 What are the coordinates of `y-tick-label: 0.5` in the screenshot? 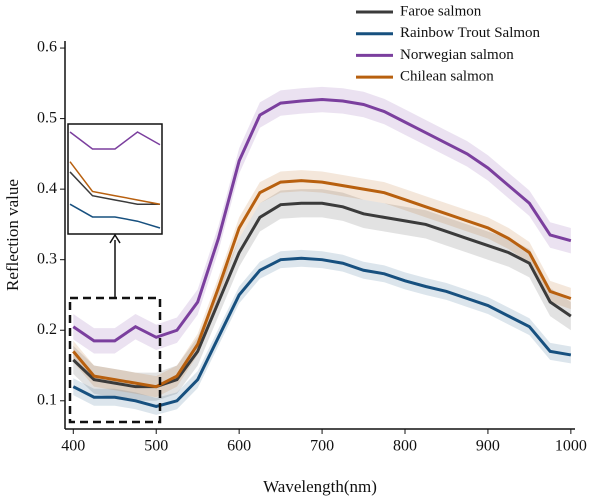 It's located at (47, 117).